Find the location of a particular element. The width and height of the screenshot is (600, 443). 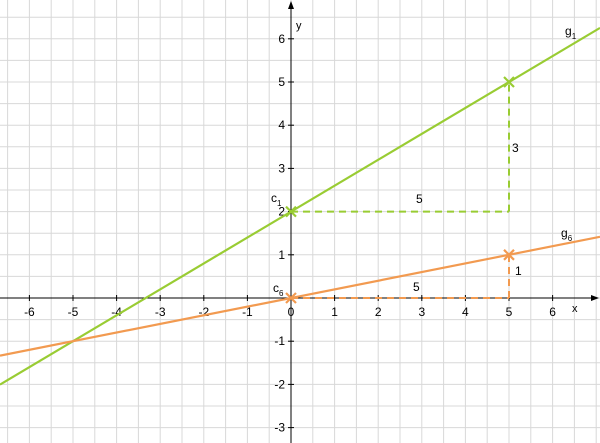

series-label: g6 is located at coordinates (567, 234).